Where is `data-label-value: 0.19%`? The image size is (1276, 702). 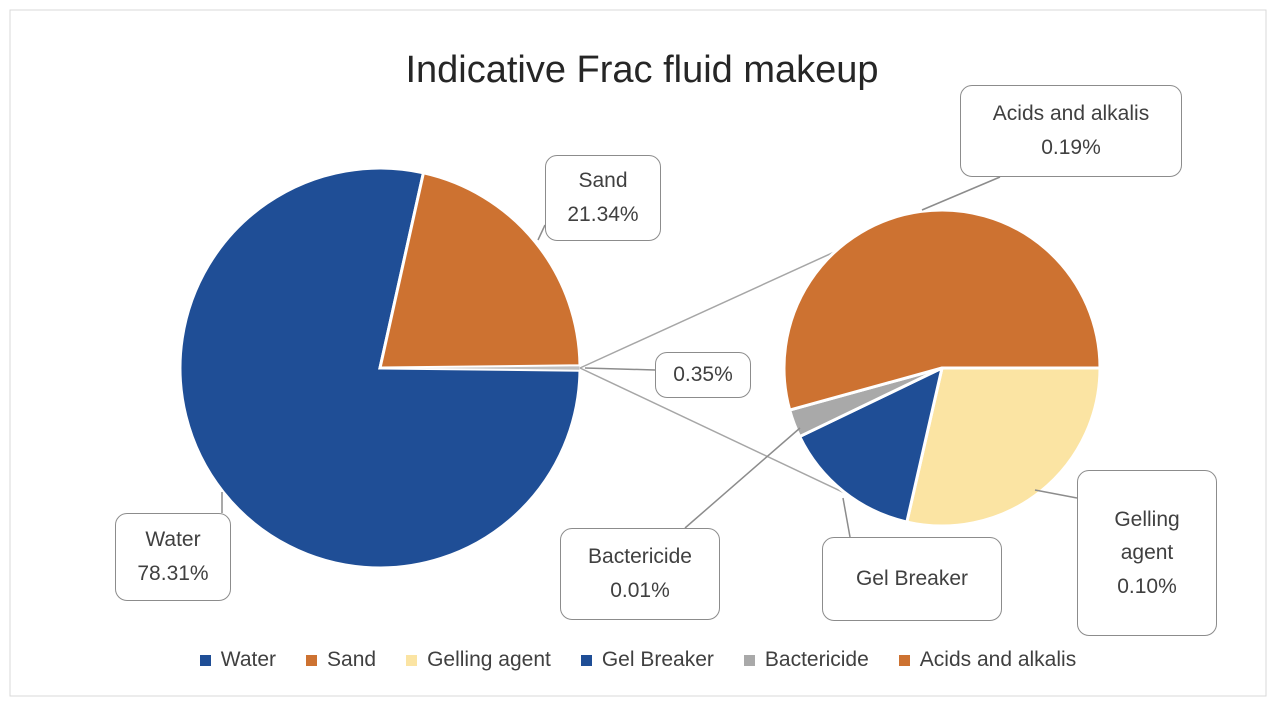 data-label-value: 0.19% is located at coordinates (1071, 147).